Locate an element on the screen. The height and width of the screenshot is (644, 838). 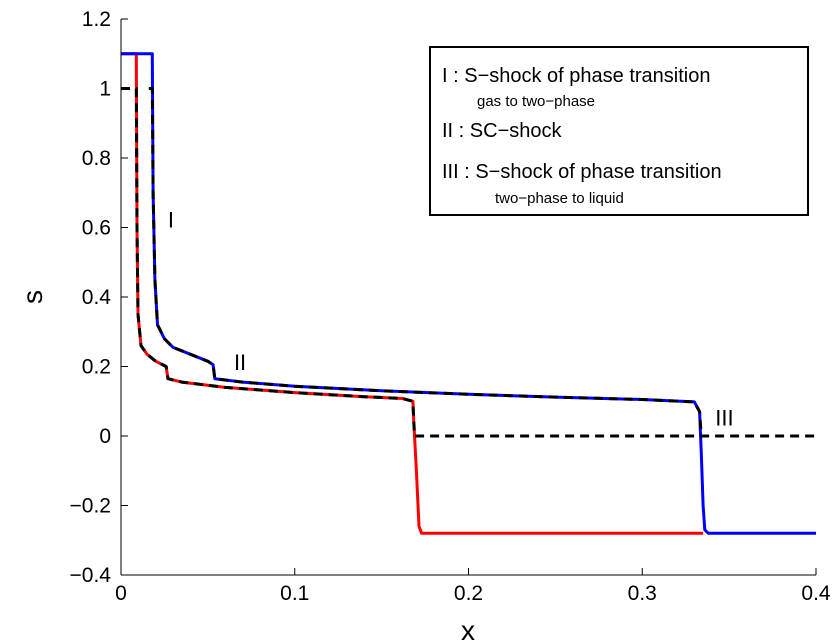
annotation-2: II is located at coordinates (240, 362).